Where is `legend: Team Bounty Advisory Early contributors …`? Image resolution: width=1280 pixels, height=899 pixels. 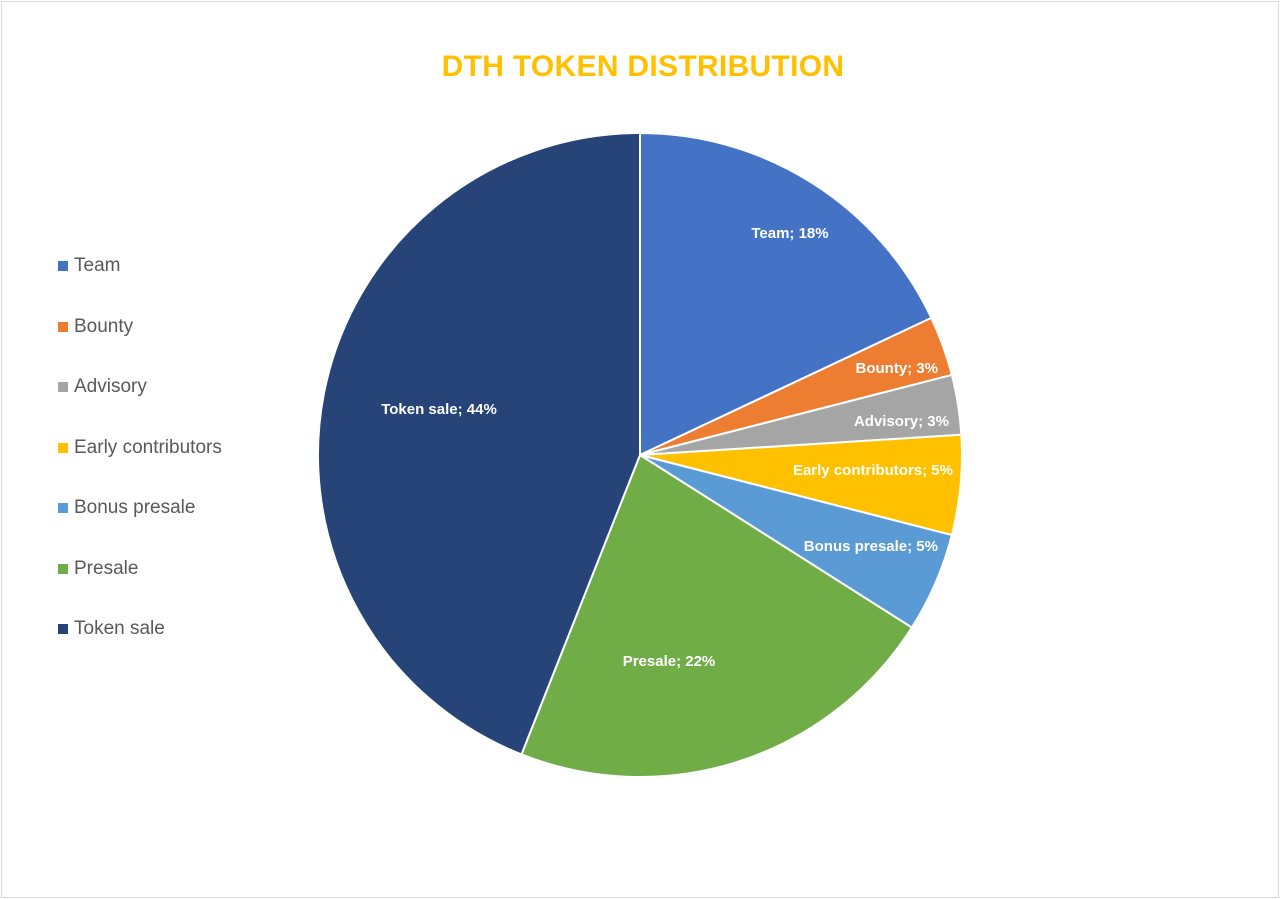
legend: Team Bounty Advisory Early contributors … is located at coordinates (140, 464).